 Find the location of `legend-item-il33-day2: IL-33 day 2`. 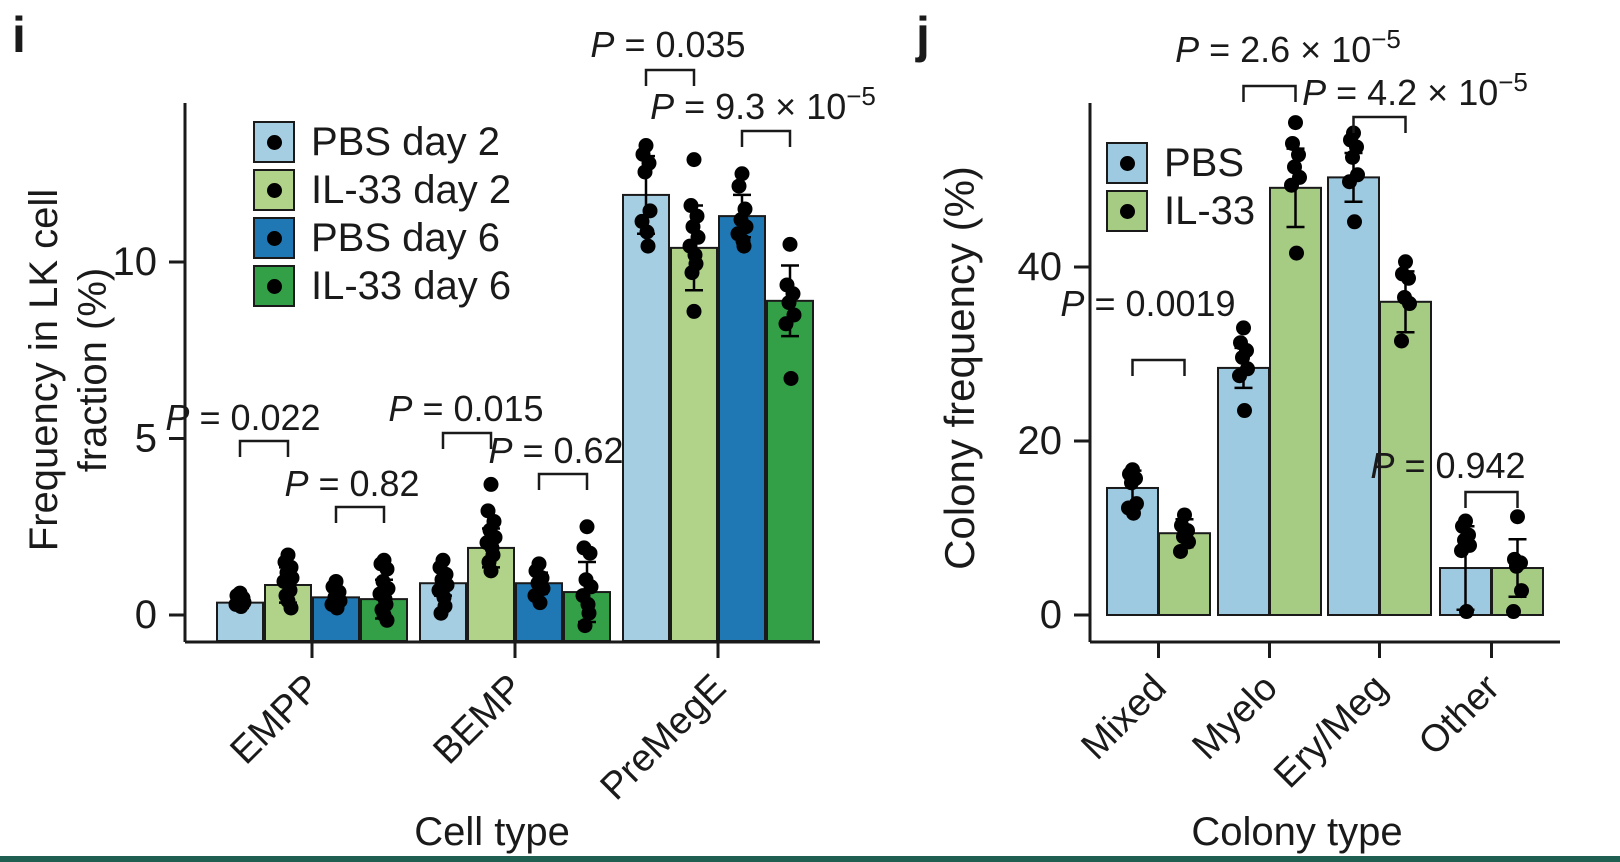

legend-item-il33-day2: IL-33 day 2 is located at coordinates (382, 190).